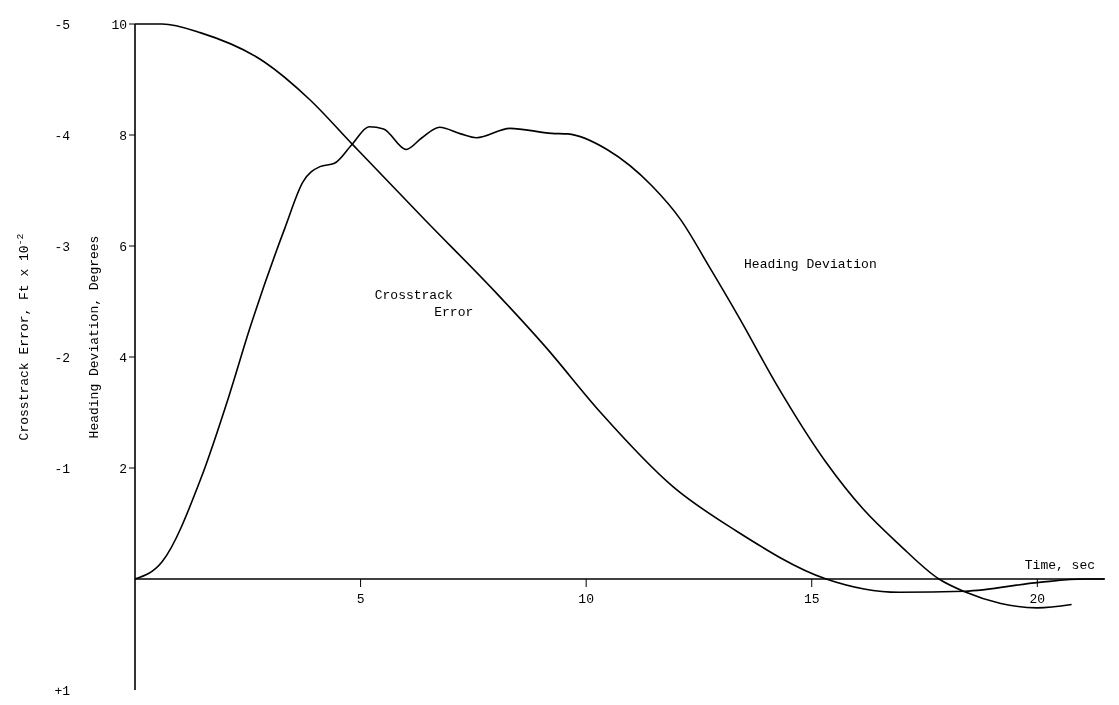 The width and height of the screenshot is (1119, 705). Describe the element at coordinates (586, 599) in the screenshot. I see `x-tick-label: 10` at that location.